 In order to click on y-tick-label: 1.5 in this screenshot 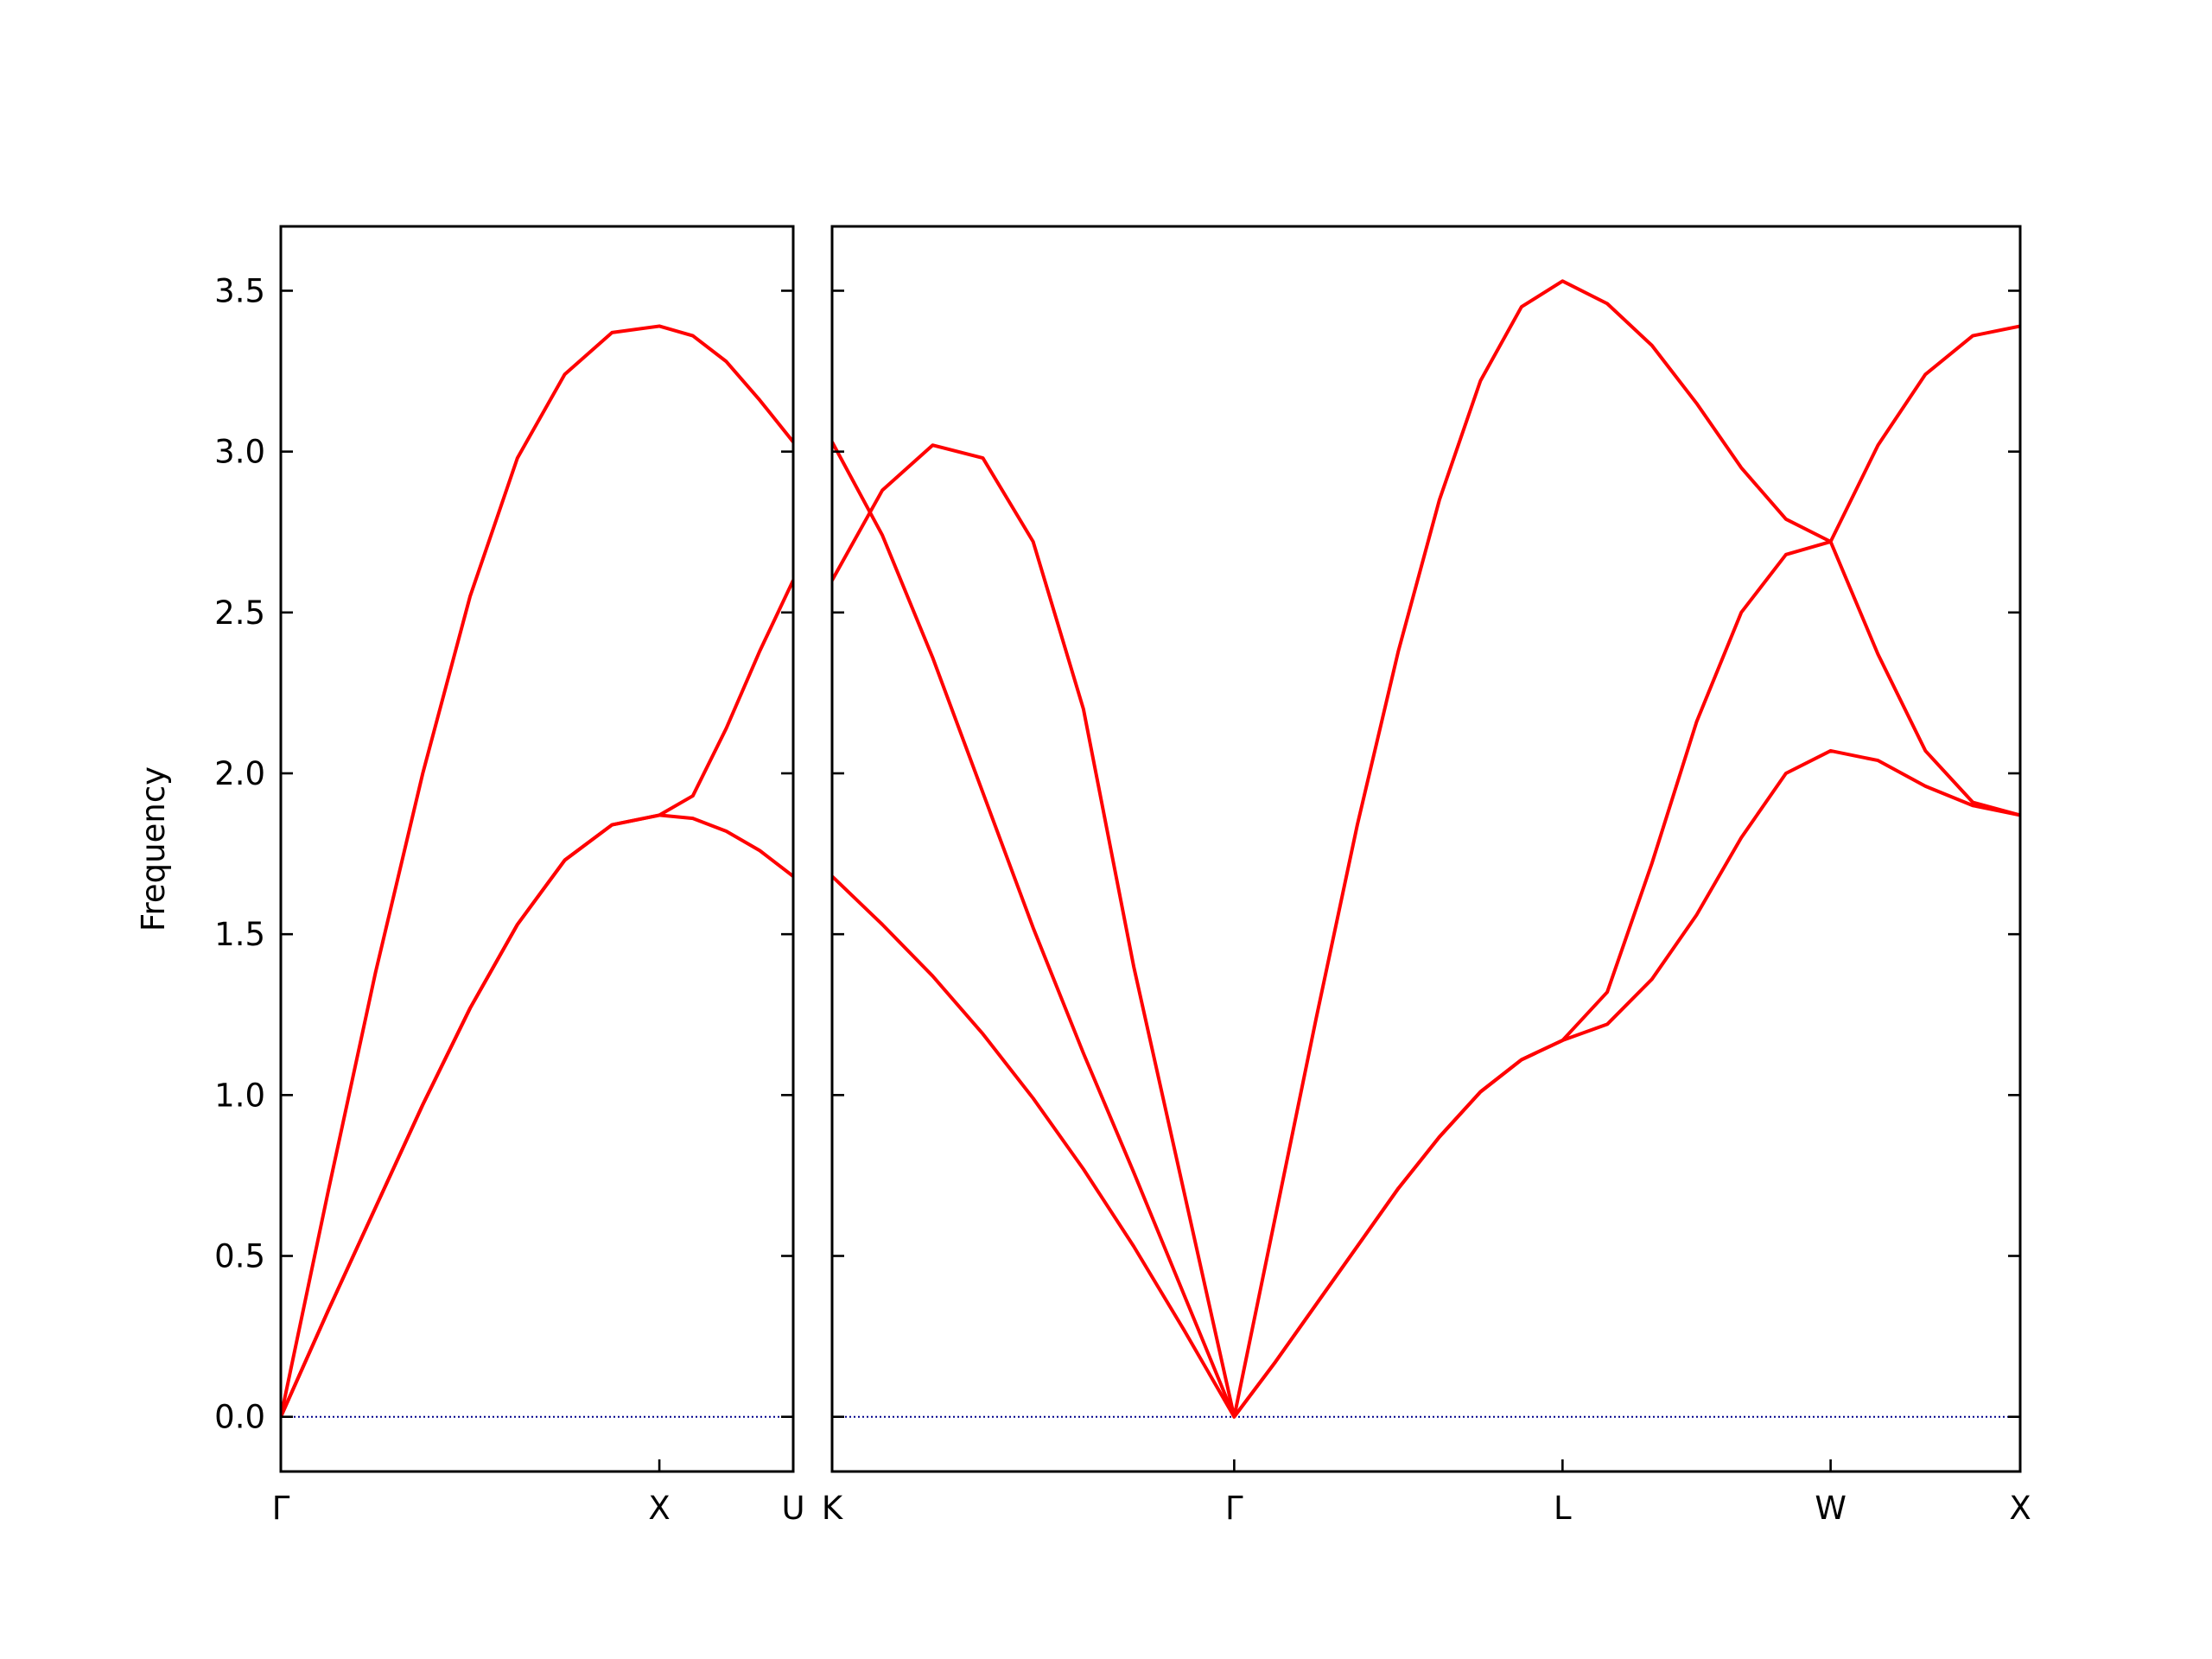, I will do `click(239, 934)`.